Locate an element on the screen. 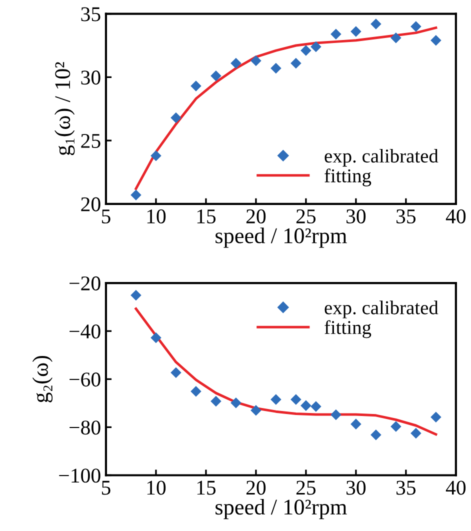 The image size is (471, 531). y-tick-label: 20 is located at coordinates (90, 204).